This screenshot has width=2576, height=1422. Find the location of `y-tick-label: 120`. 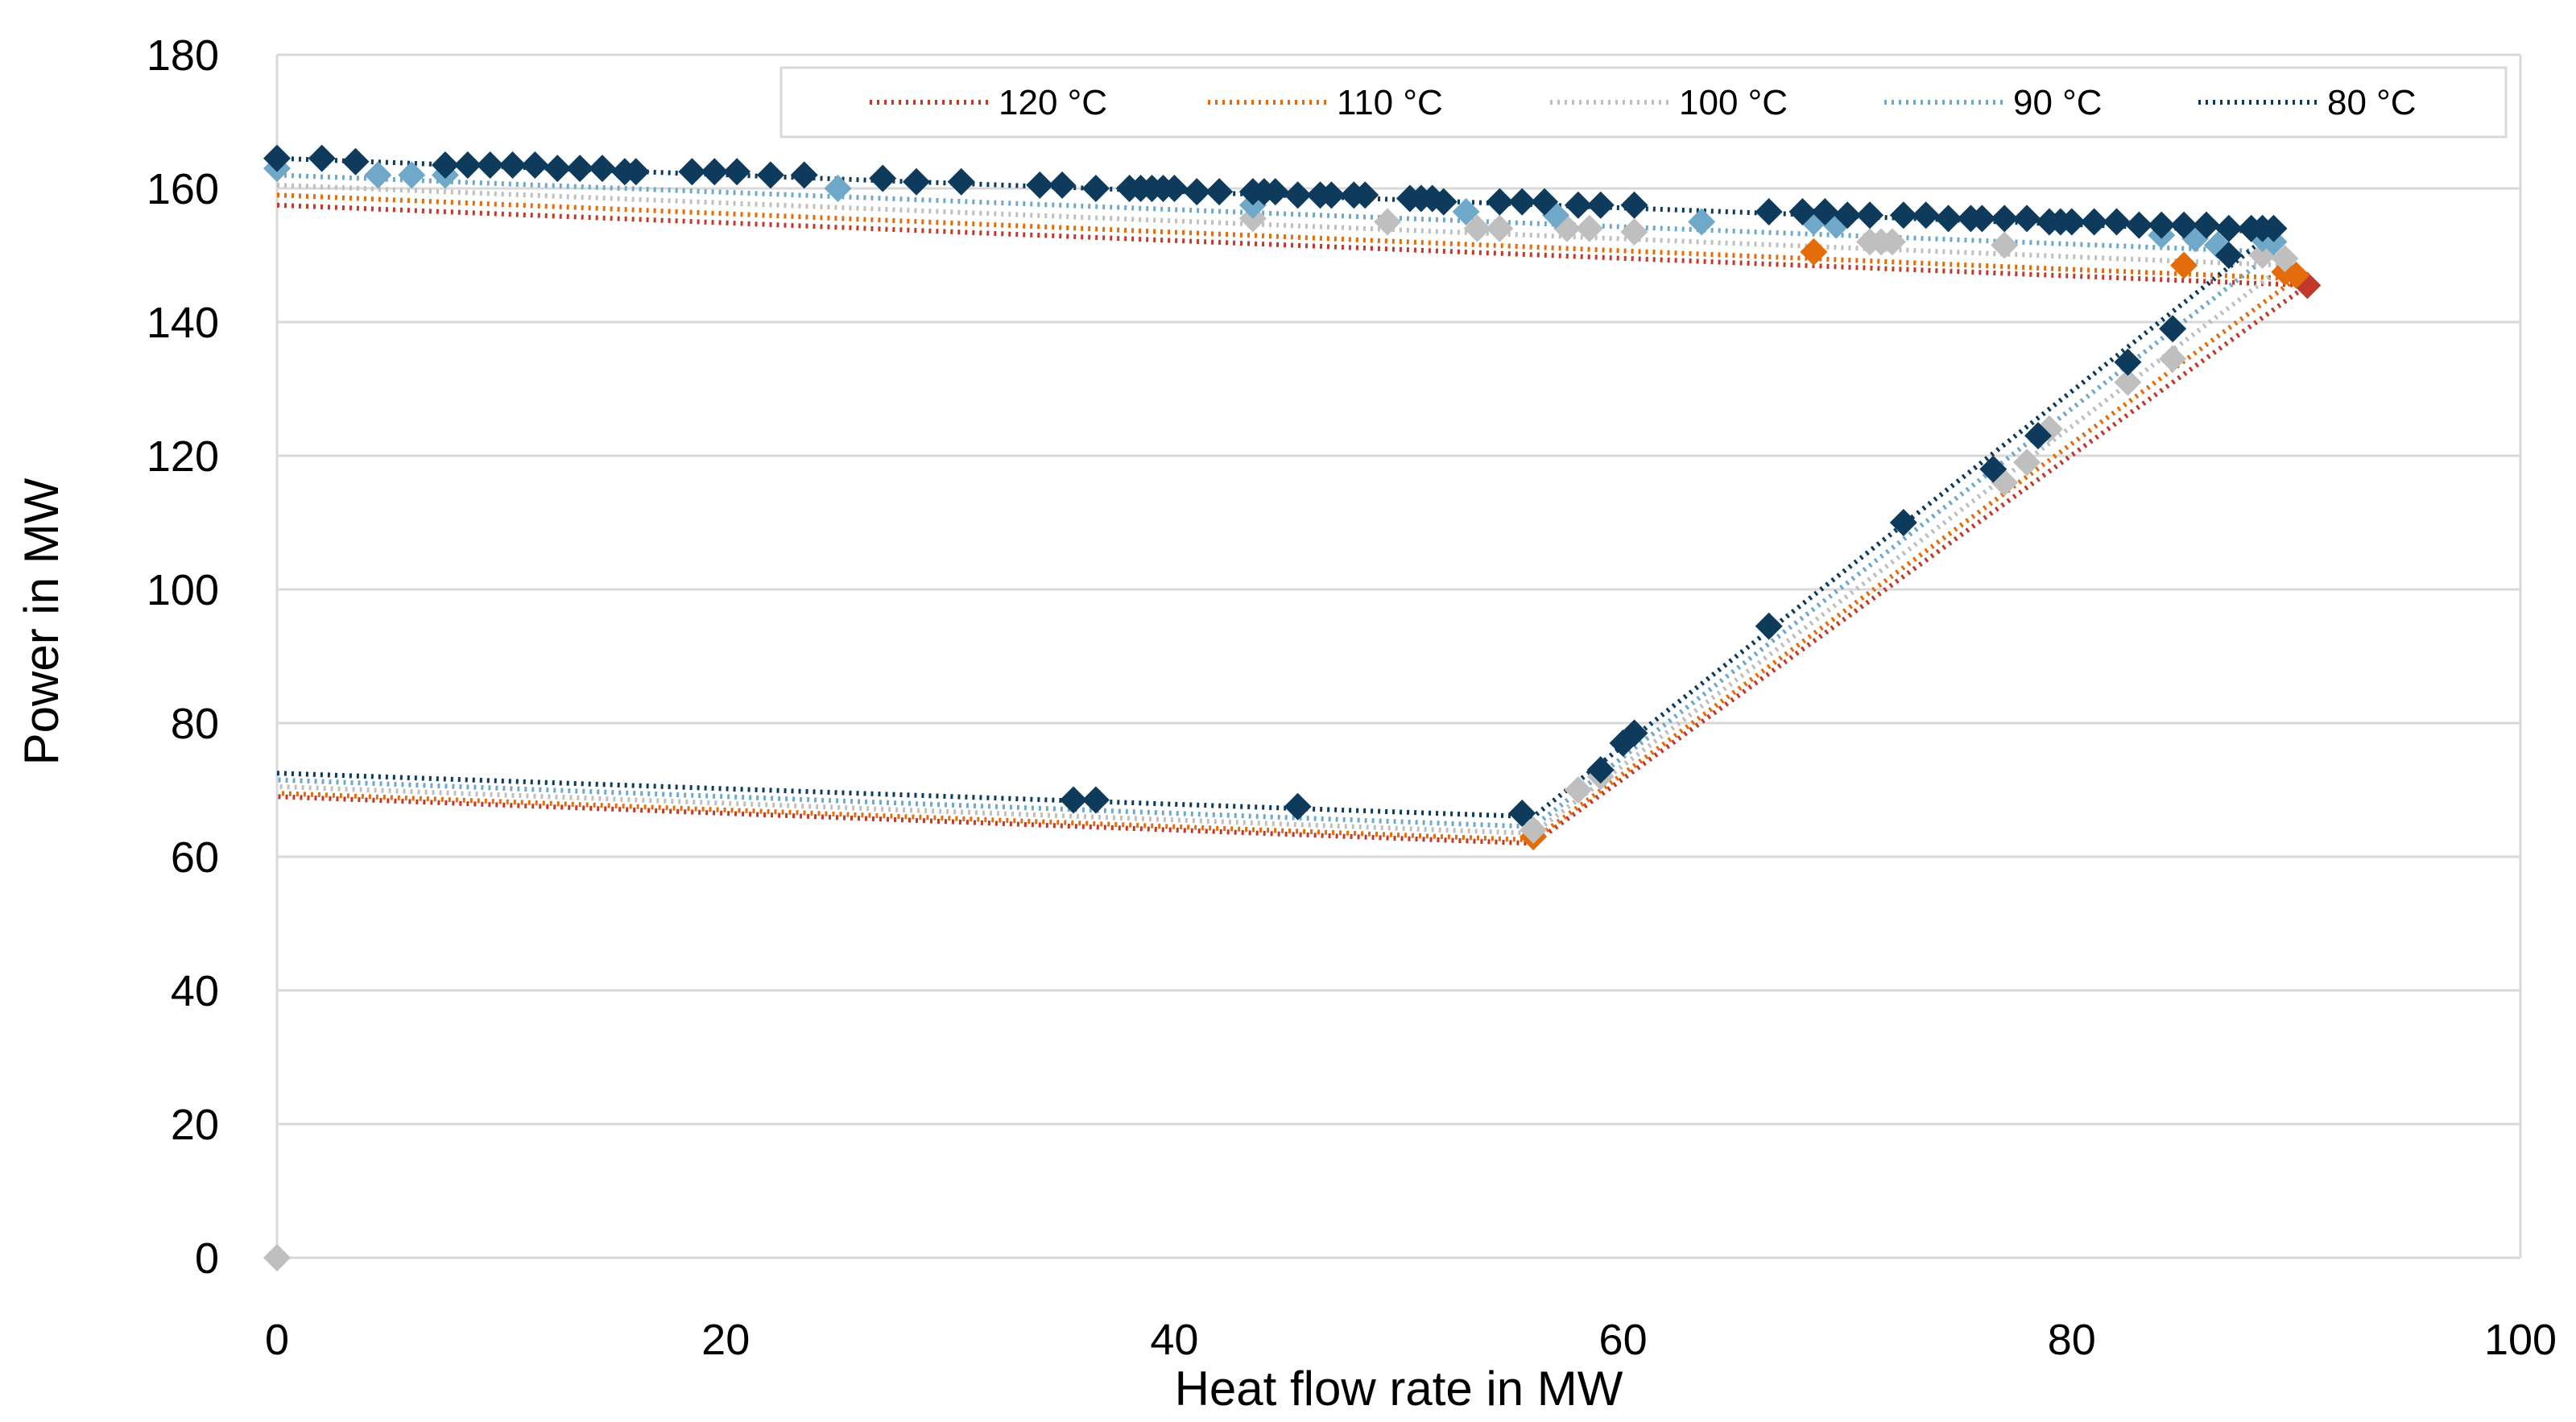

y-tick-label: 120 is located at coordinates (183, 456).